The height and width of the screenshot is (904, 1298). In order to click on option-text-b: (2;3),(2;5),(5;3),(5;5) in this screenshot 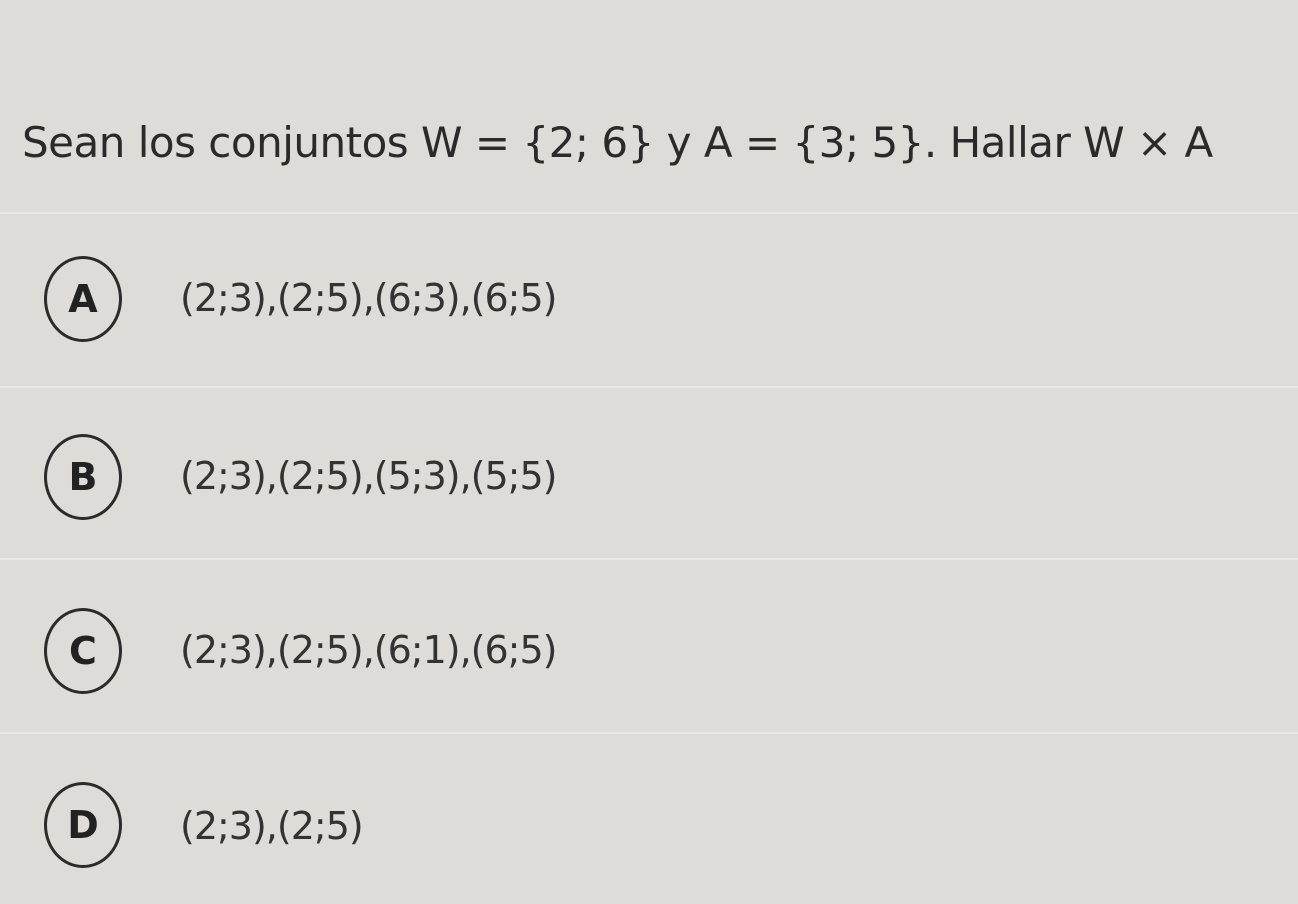, I will do `click(368, 476)`.